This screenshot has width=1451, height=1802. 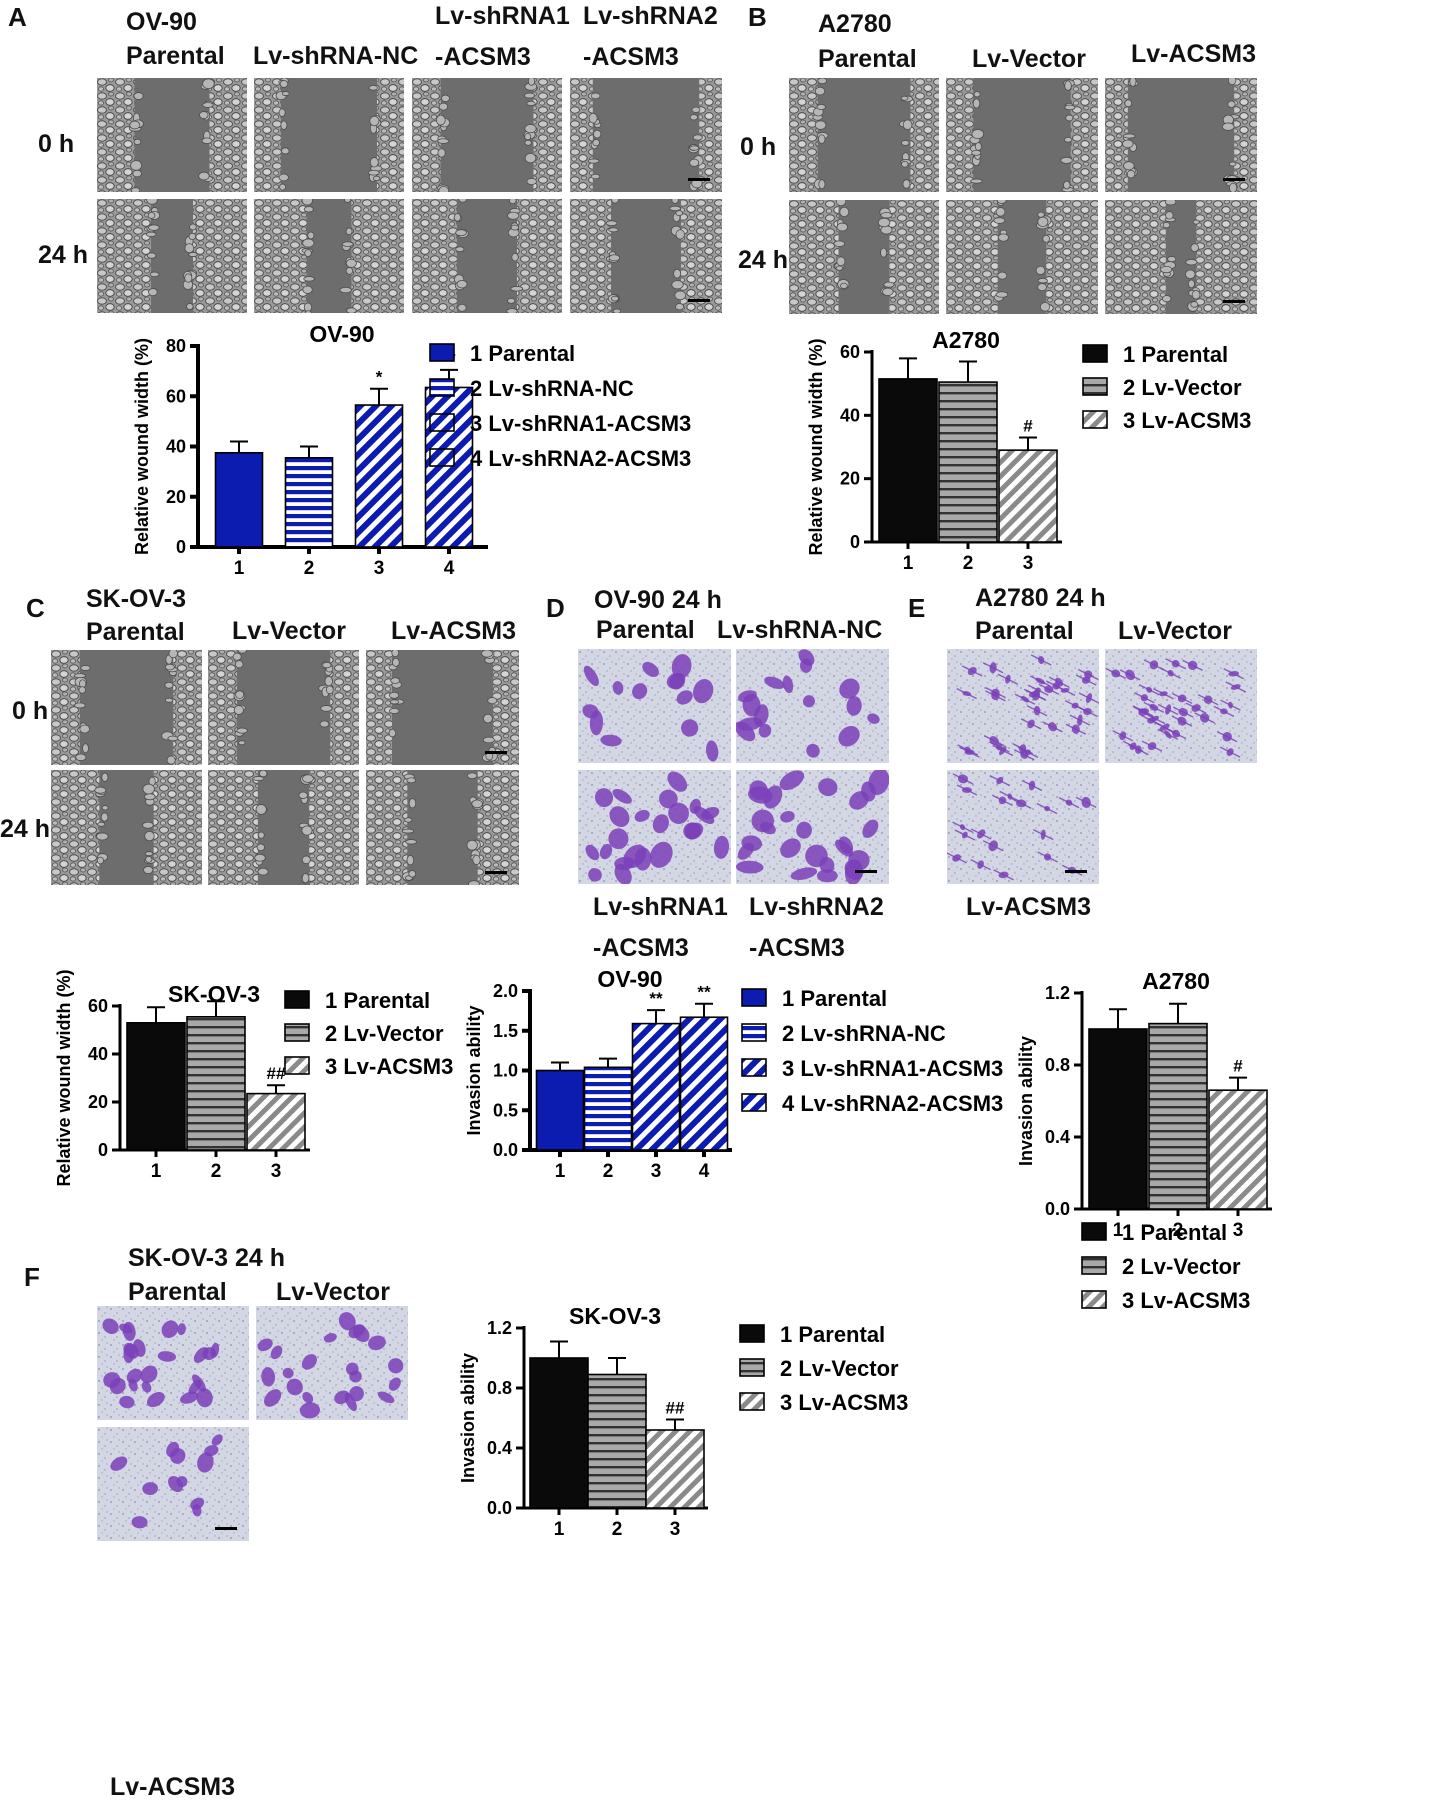 I want to click on significance-marker: **, so click(x=704, y=992).